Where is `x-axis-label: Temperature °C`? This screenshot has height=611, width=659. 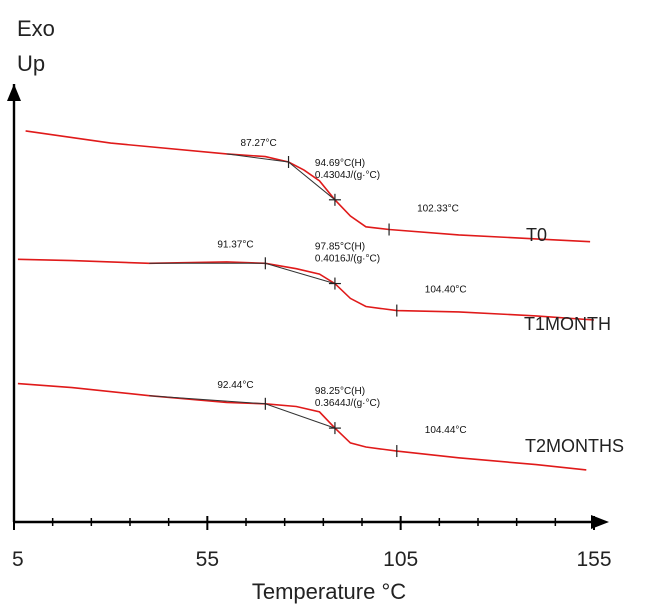 x-axis-label: Temperature °C is located at coordinates (329, 591).